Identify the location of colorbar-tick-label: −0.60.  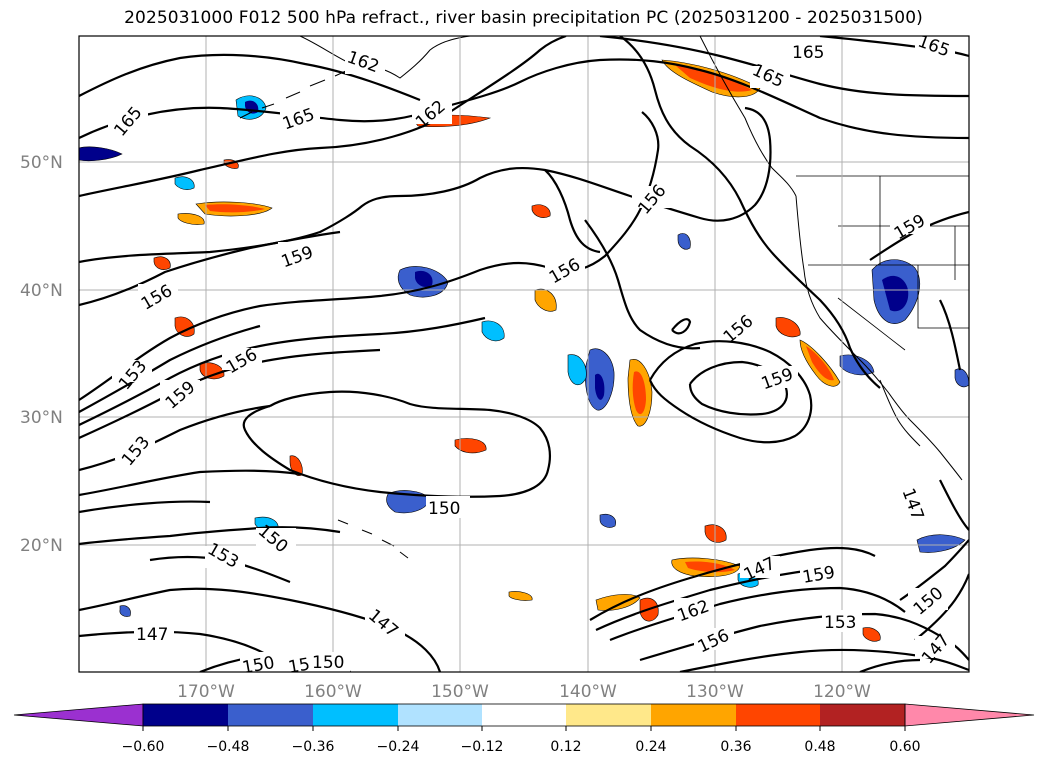
(143, 747).